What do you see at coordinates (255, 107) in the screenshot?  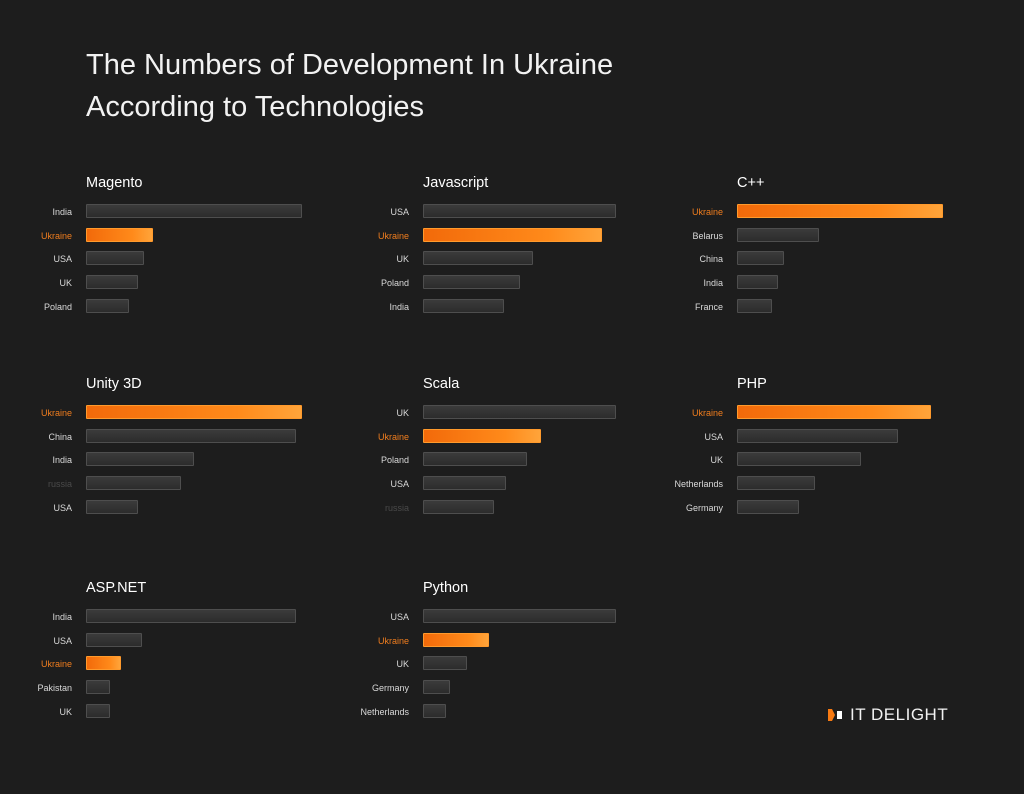 I see `page-title-line-2: According to Technologies` at bounding box center [255, 107].